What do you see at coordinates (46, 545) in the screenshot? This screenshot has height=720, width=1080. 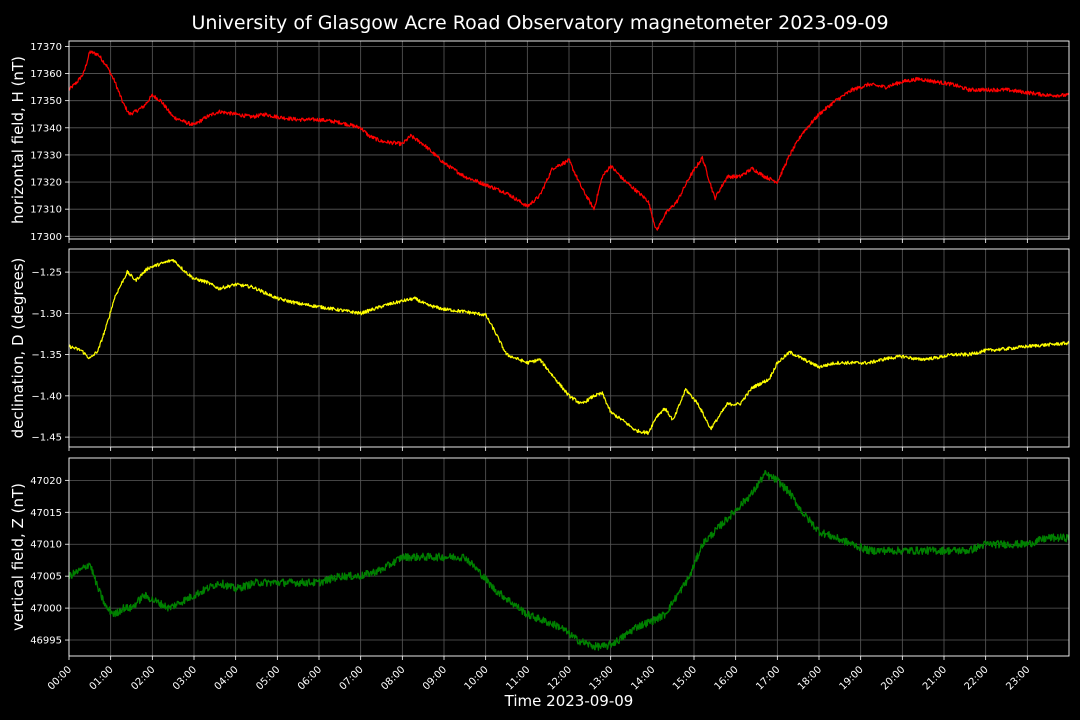 I see `y-tick-label: 47010` at bounding box center [46, 545].